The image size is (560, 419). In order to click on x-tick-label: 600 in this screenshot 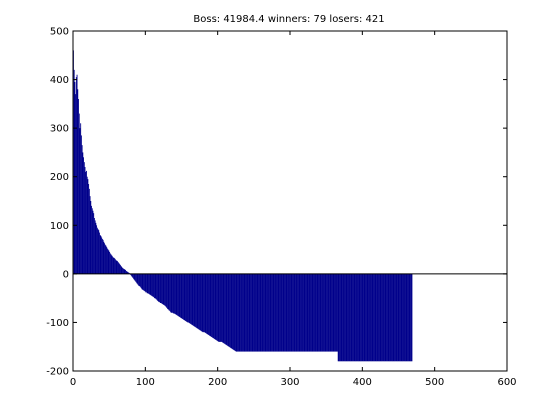, I will do `click(506, 382)`.